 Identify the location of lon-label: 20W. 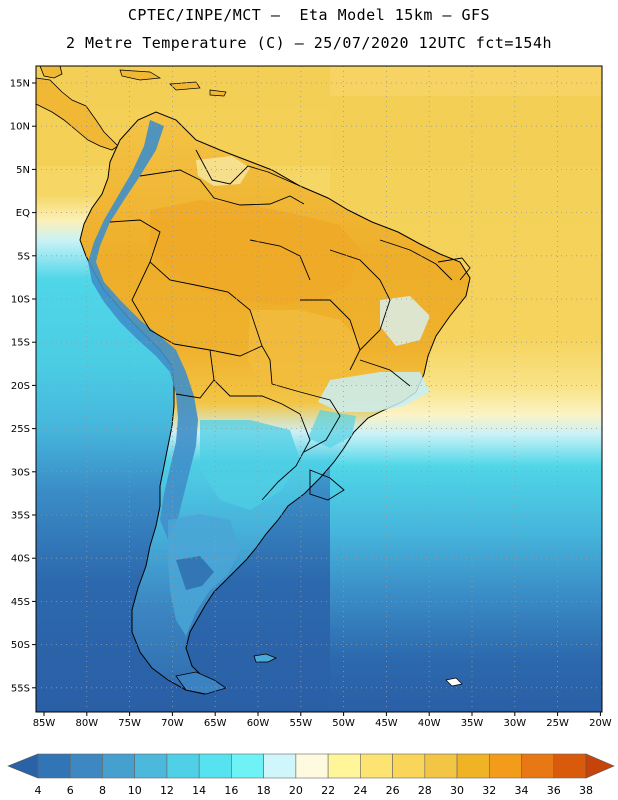
(600, 723).